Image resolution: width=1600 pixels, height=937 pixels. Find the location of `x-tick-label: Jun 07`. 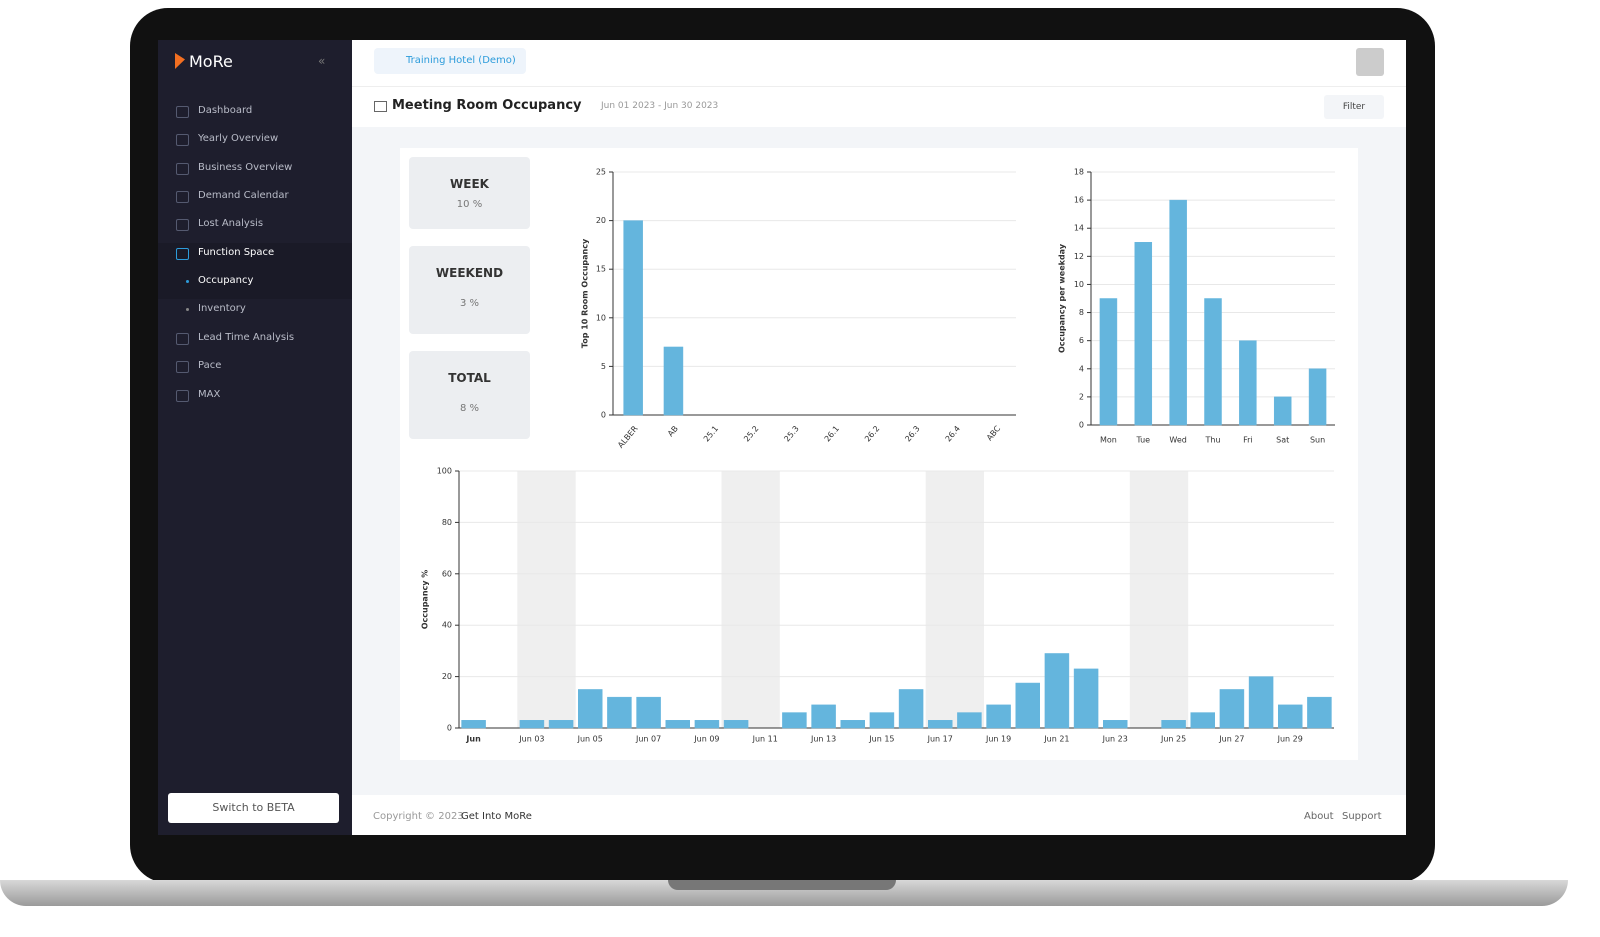

x-tick-label: Jun 07 is located at coordinates (648, 739).